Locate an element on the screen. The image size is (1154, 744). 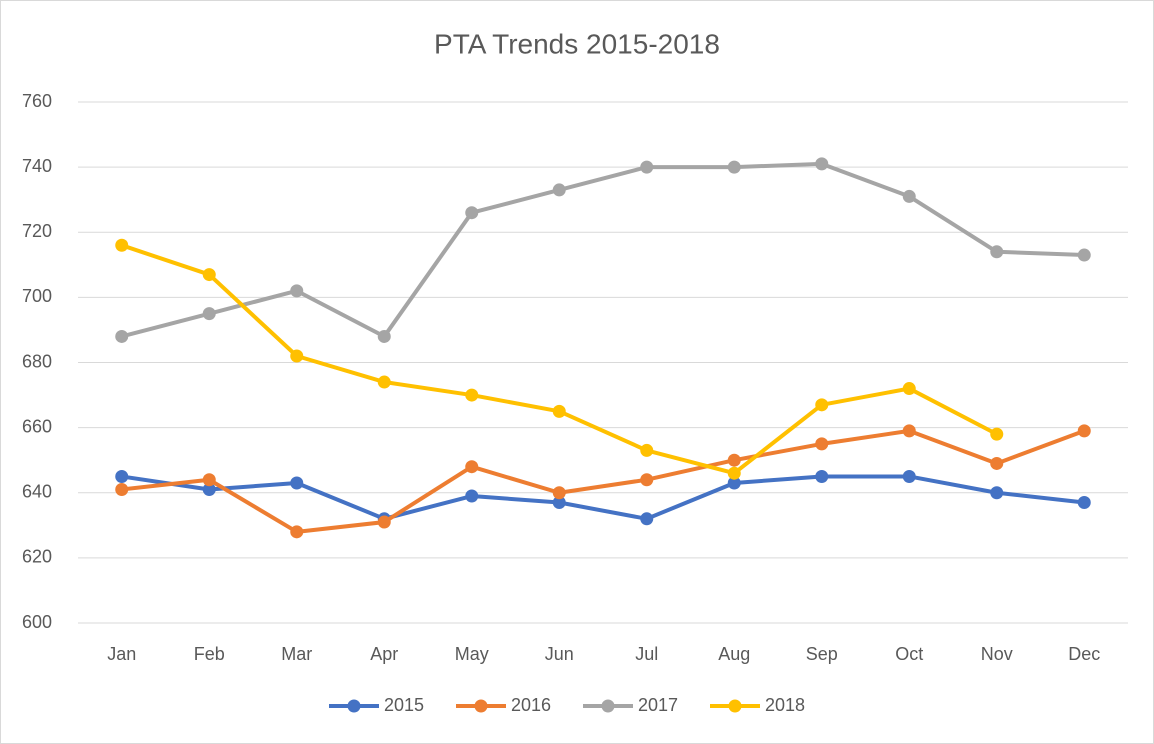
y-tick-label: 660 is located at coordinates (37, 426).